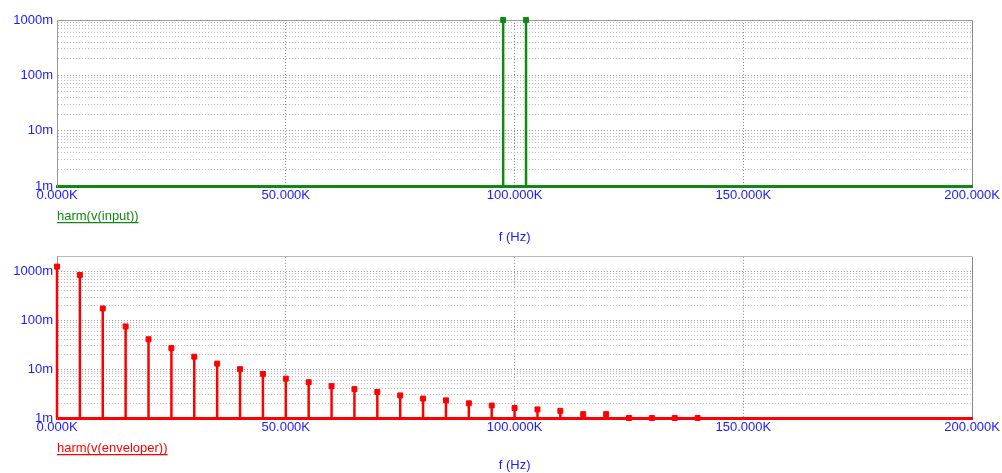  What do you see at coordinates (98, 215) in the screenshot?
I see `text: harm(v(input))` at bounding box center [98, 215].